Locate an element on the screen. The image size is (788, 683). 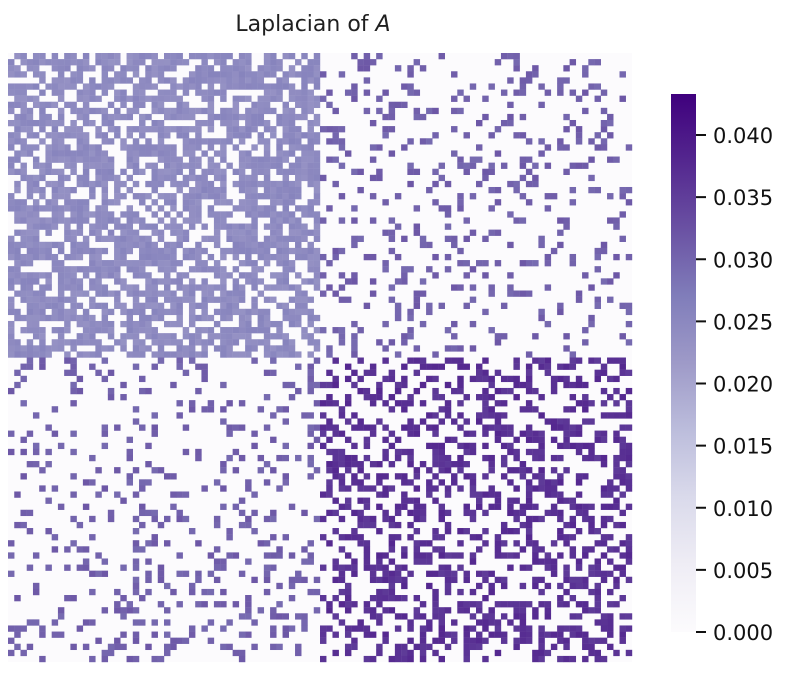
colorbar is located at coordinates (683, 363).